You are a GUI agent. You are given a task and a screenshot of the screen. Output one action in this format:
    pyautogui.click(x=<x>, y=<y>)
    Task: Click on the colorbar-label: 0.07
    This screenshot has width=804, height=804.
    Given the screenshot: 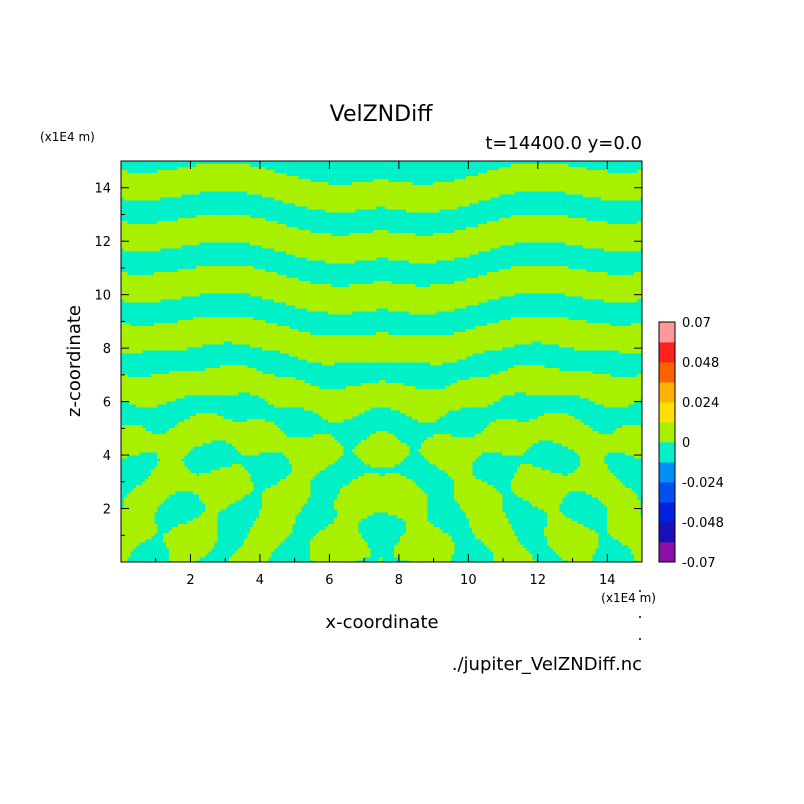 What is the action you would take?
    pyautogui.click(x=696, y=323)
    